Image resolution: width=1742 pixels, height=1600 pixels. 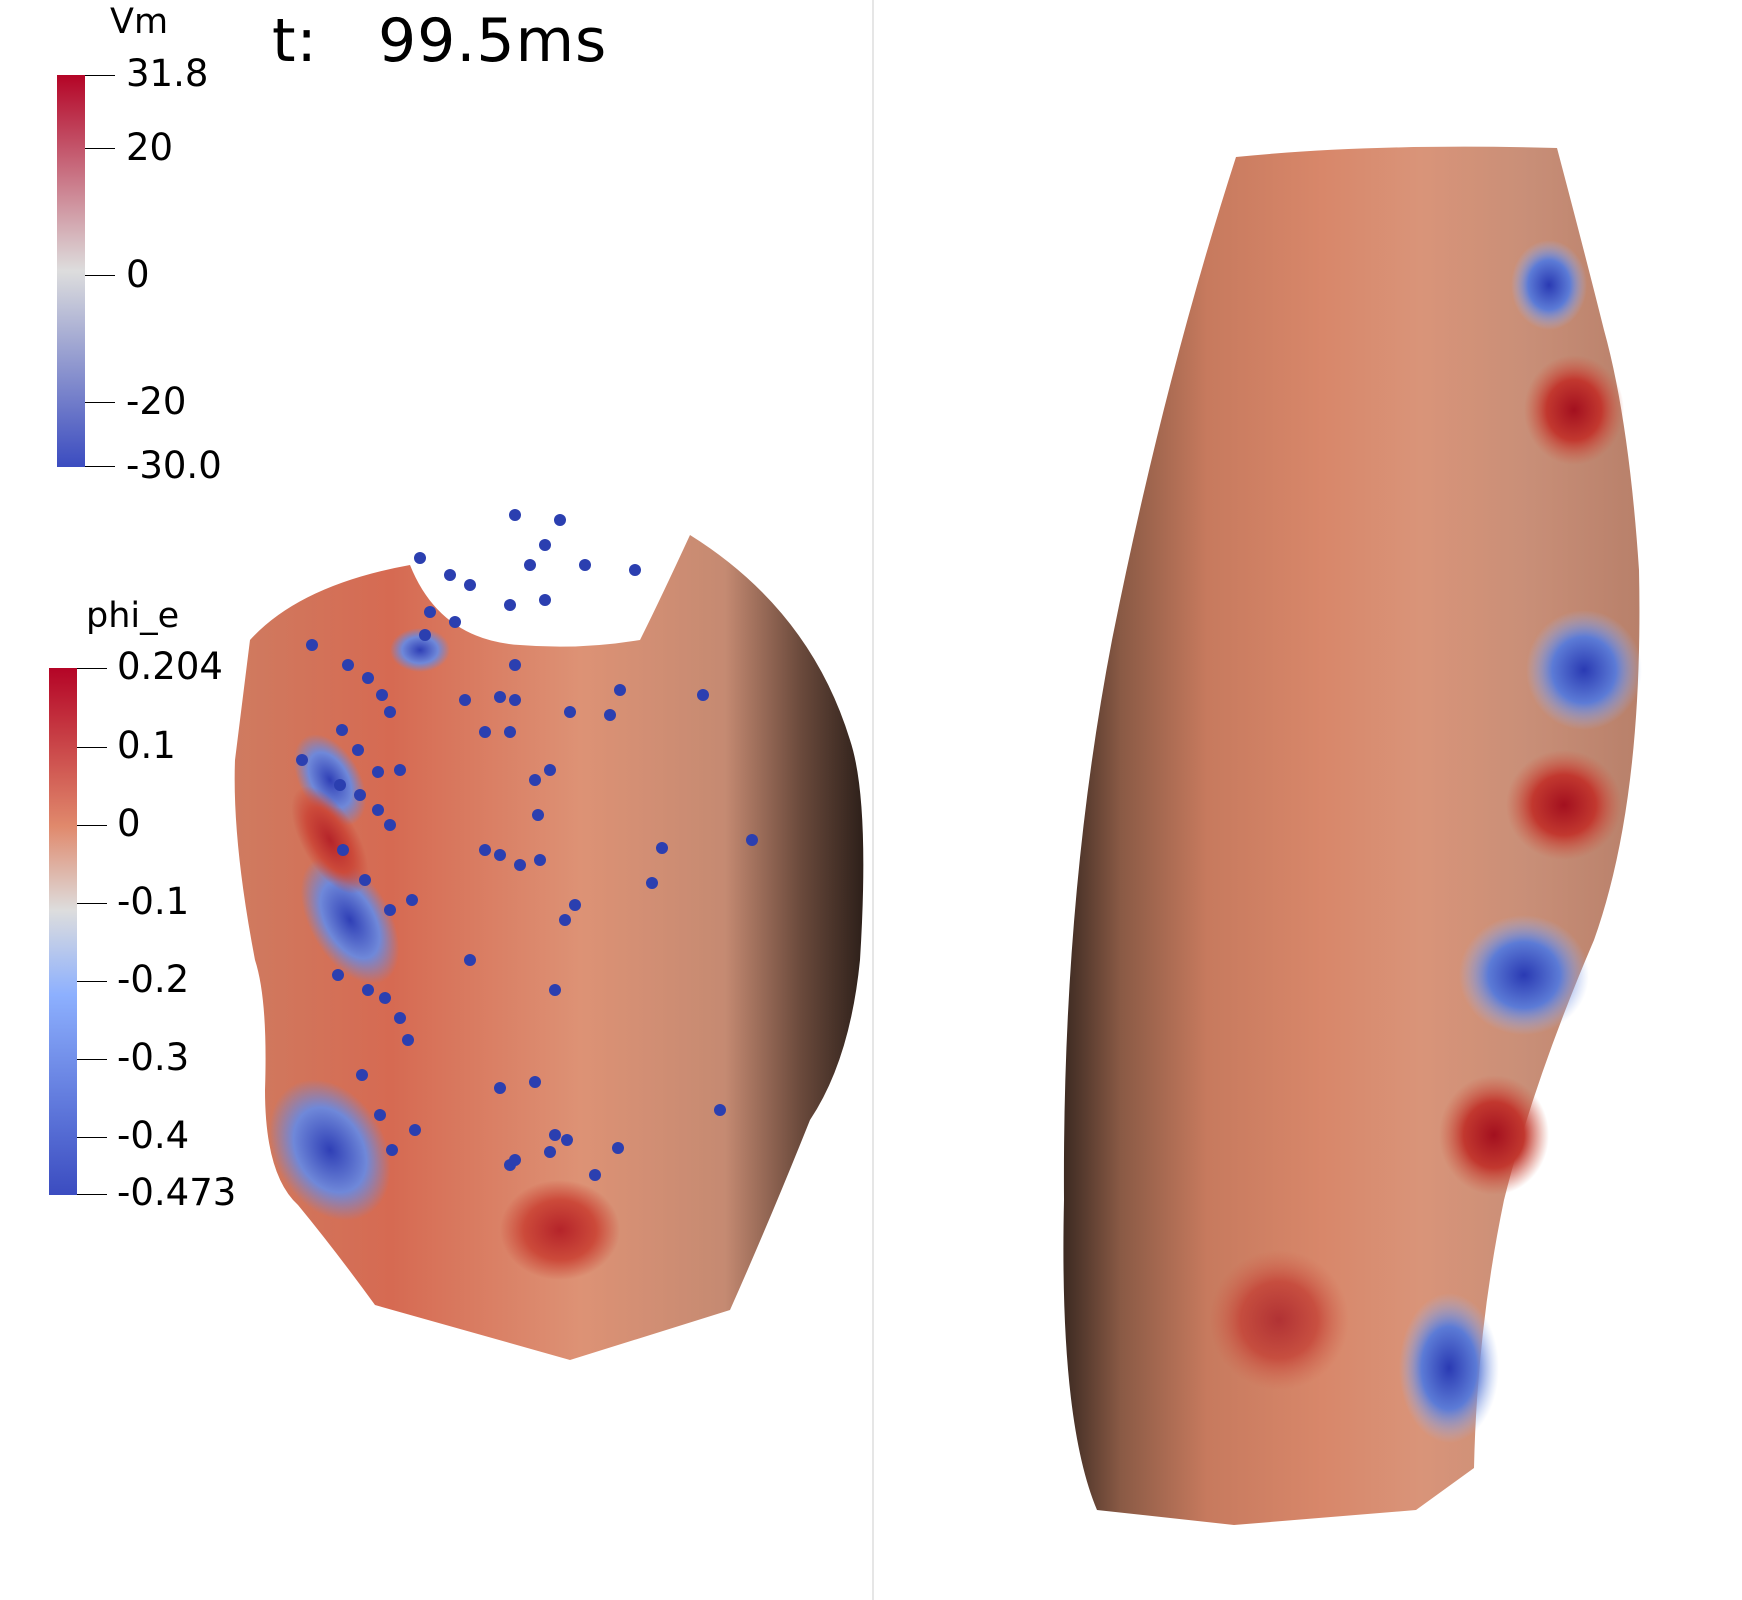 I want to click on electrode-markers, so click(x=527, y=845).